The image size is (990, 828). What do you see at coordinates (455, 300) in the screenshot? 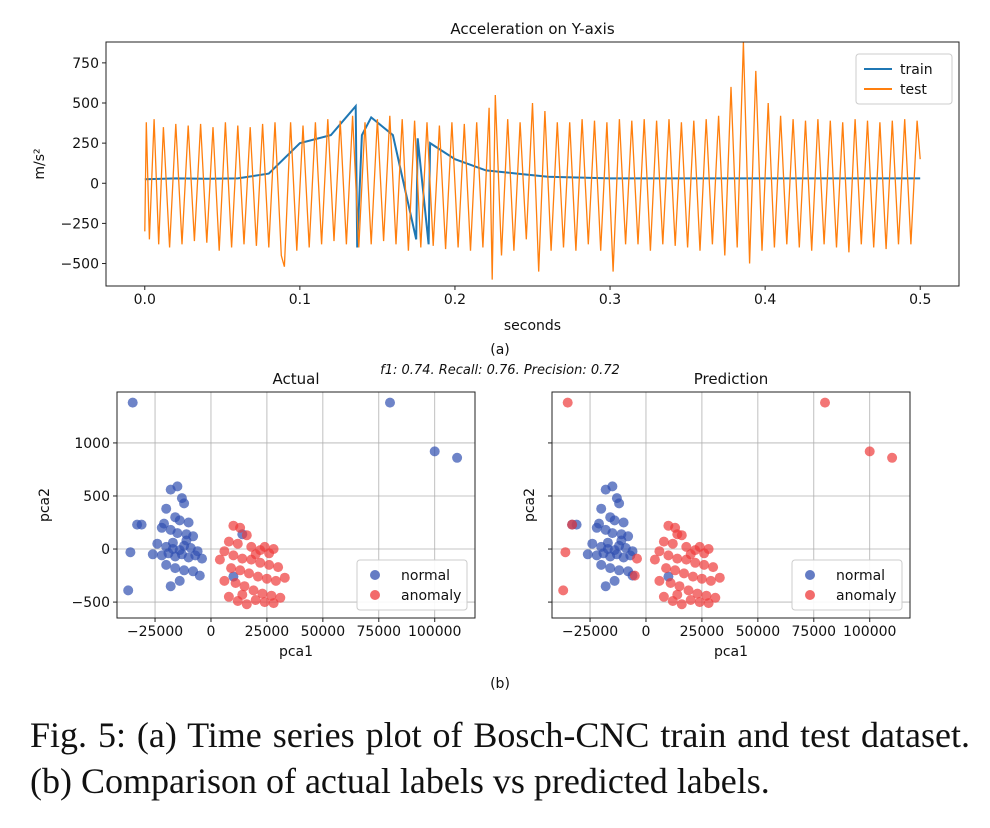
I see `x-tick-label: 0.2` at bounding box center [455, 300].